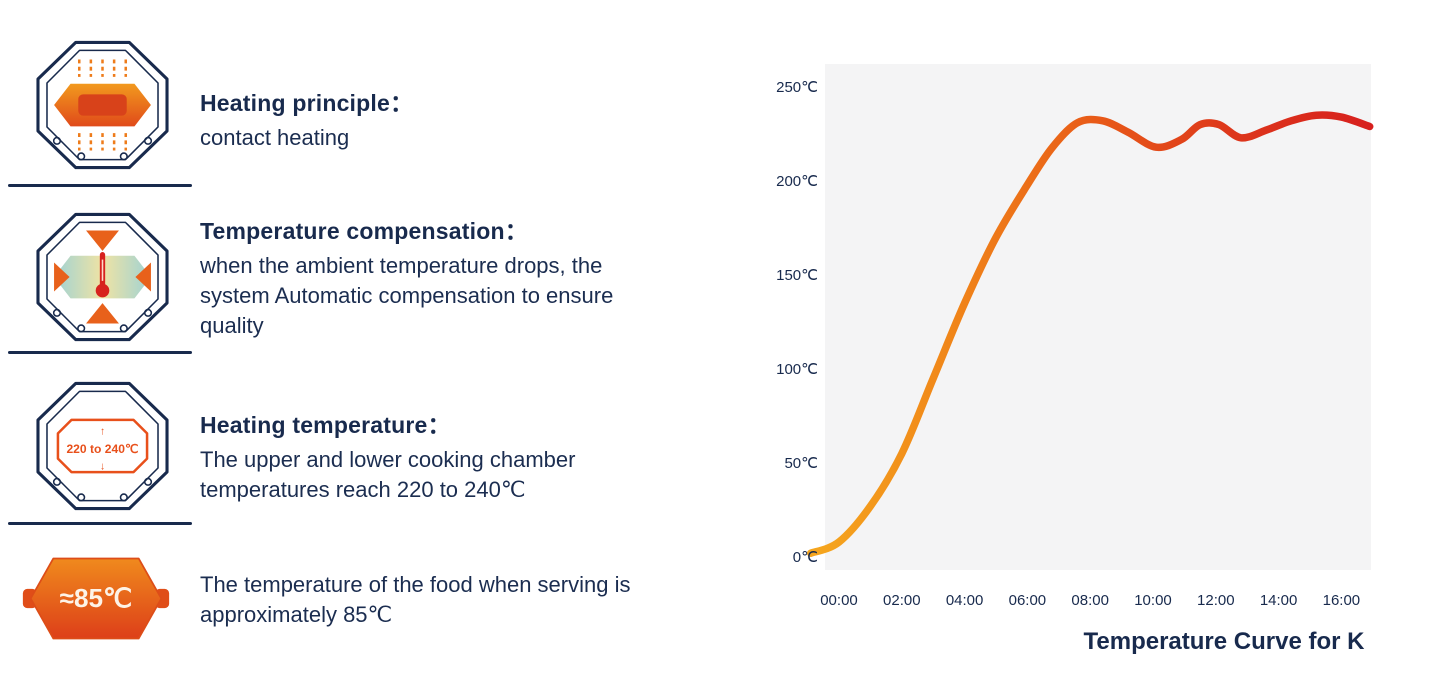  Describe the element at coordinates (1090, 600) in the screenshot. I see `x-tick-label: 08:00` at that location.